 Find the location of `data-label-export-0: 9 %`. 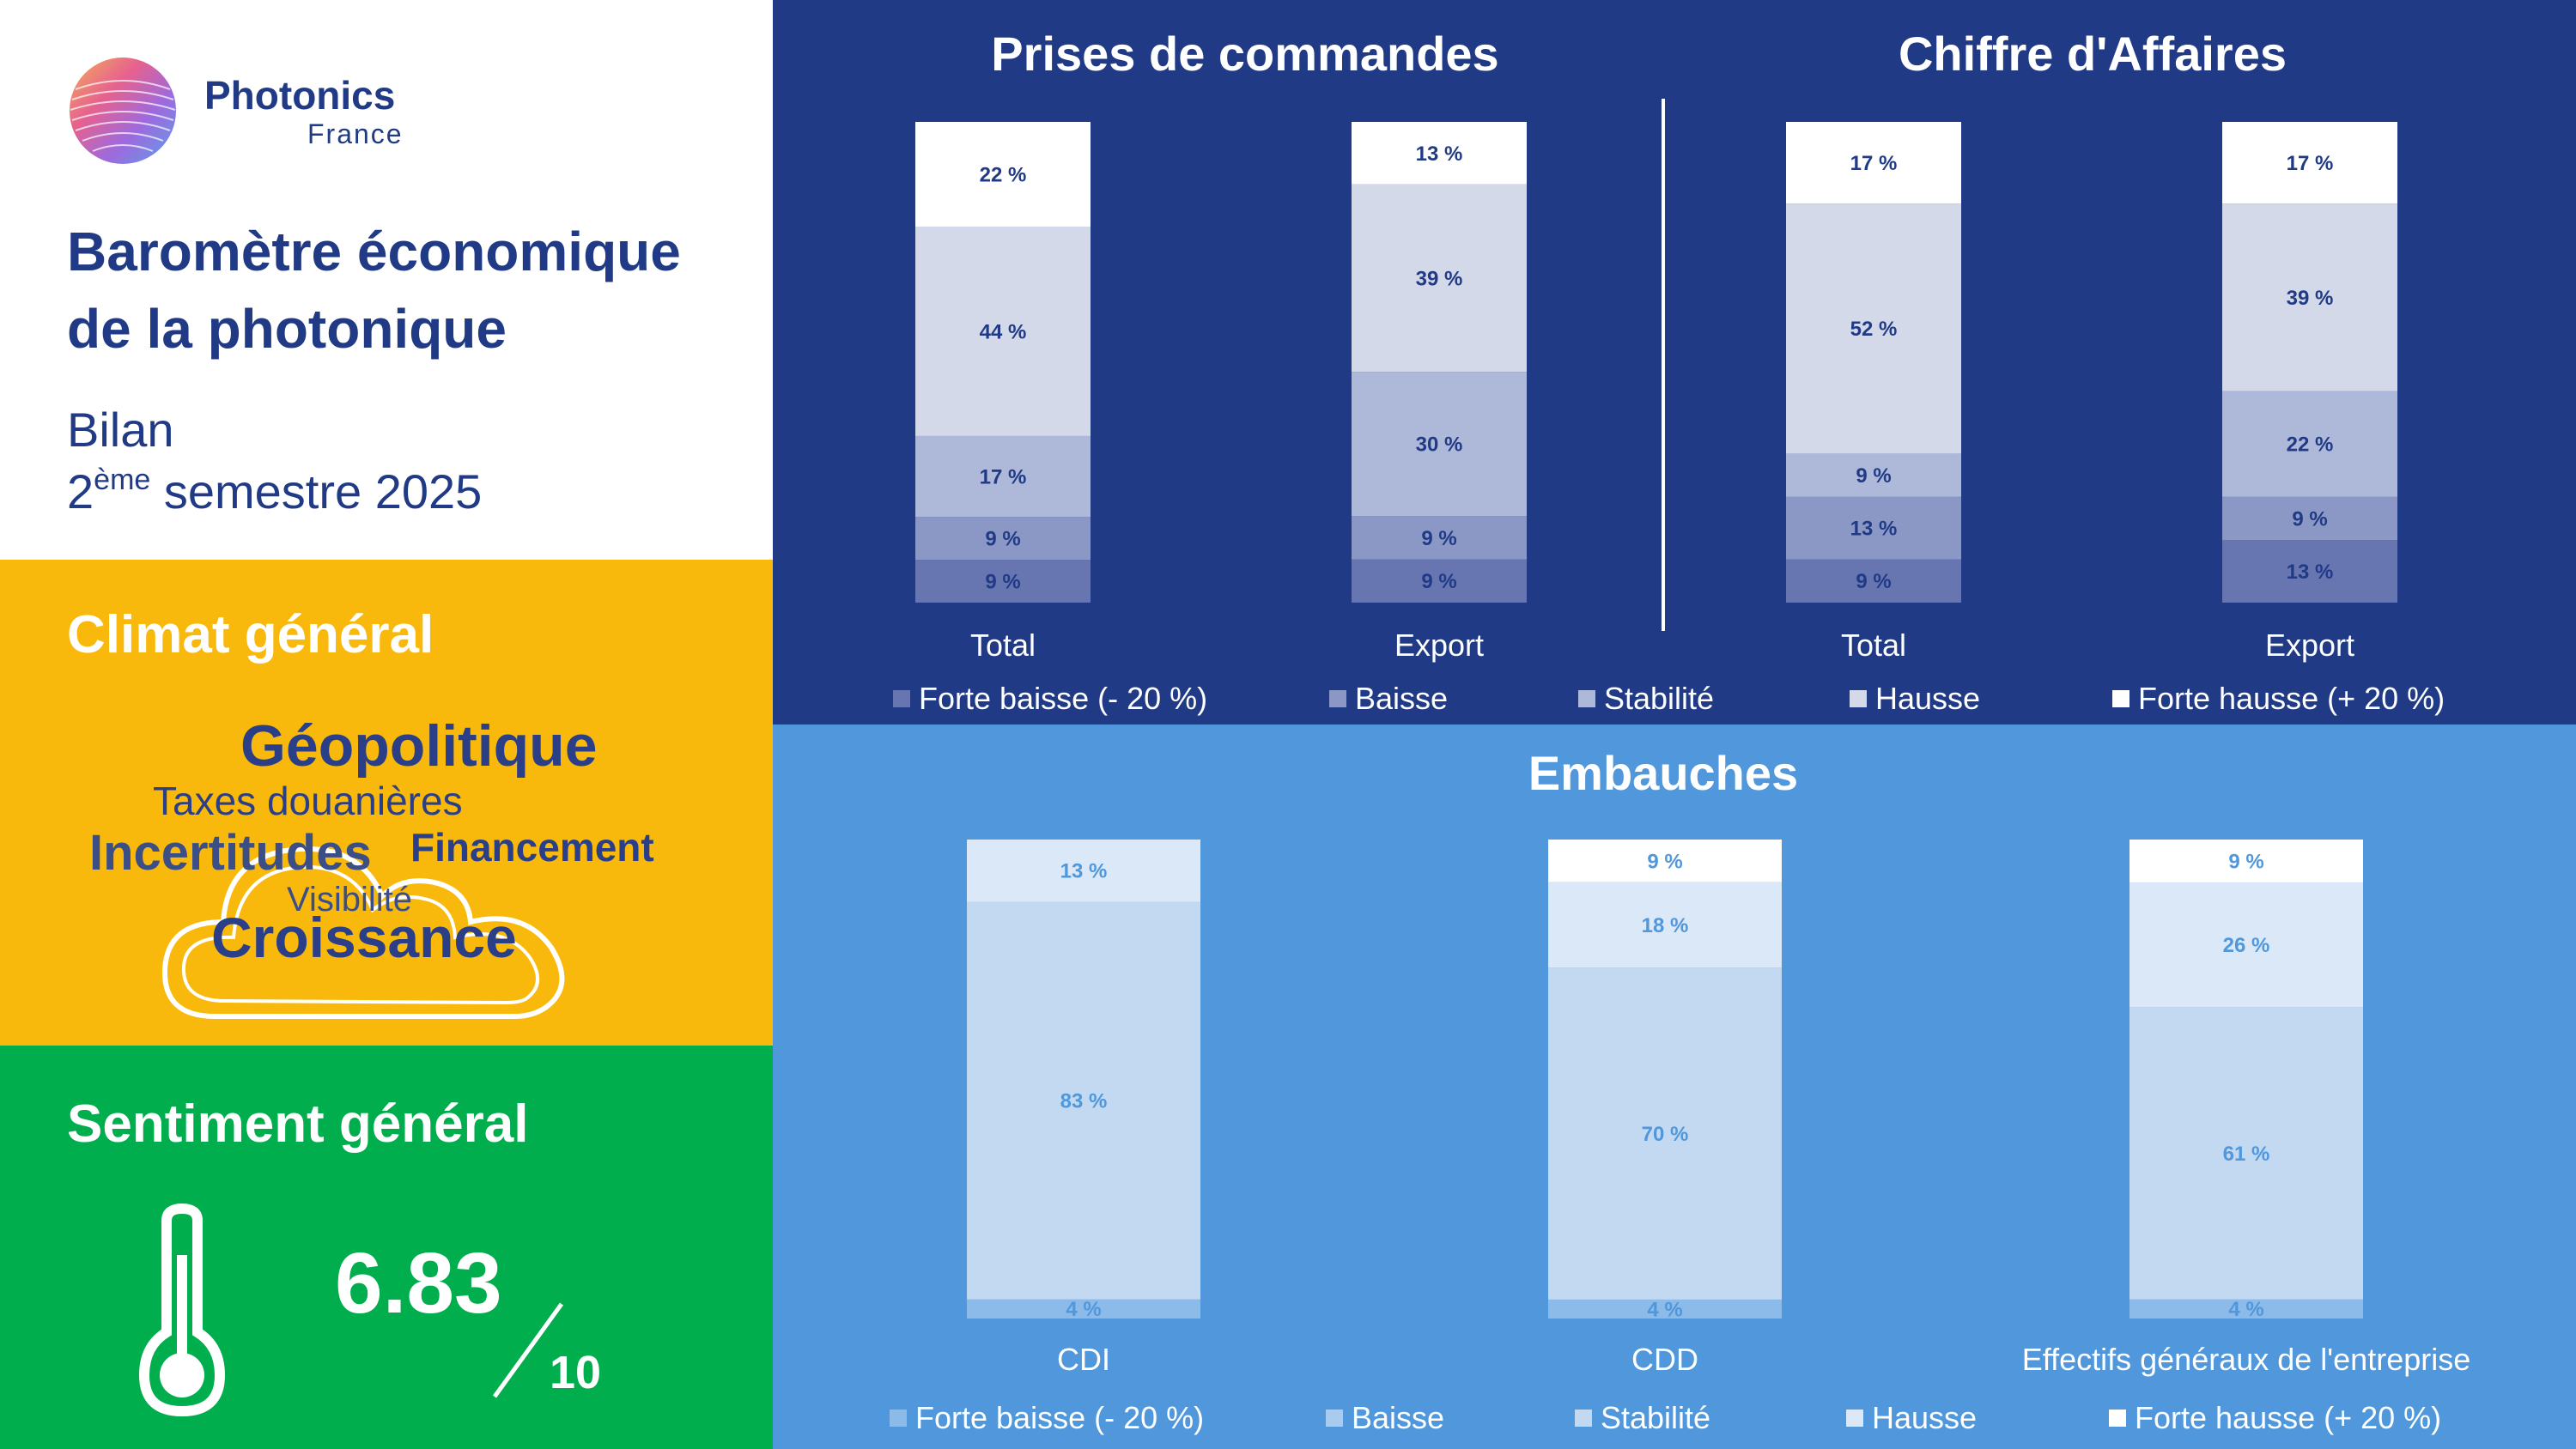

data-label-export-0: 9 % is located at coordinates (1438, 581).